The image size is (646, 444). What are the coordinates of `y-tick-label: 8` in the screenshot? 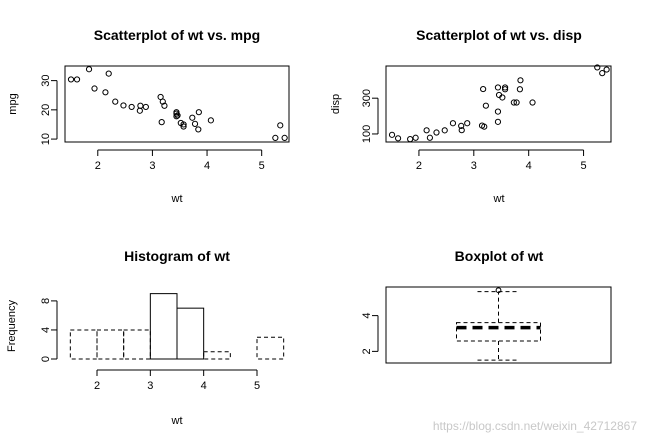 It's located at (46, 301).